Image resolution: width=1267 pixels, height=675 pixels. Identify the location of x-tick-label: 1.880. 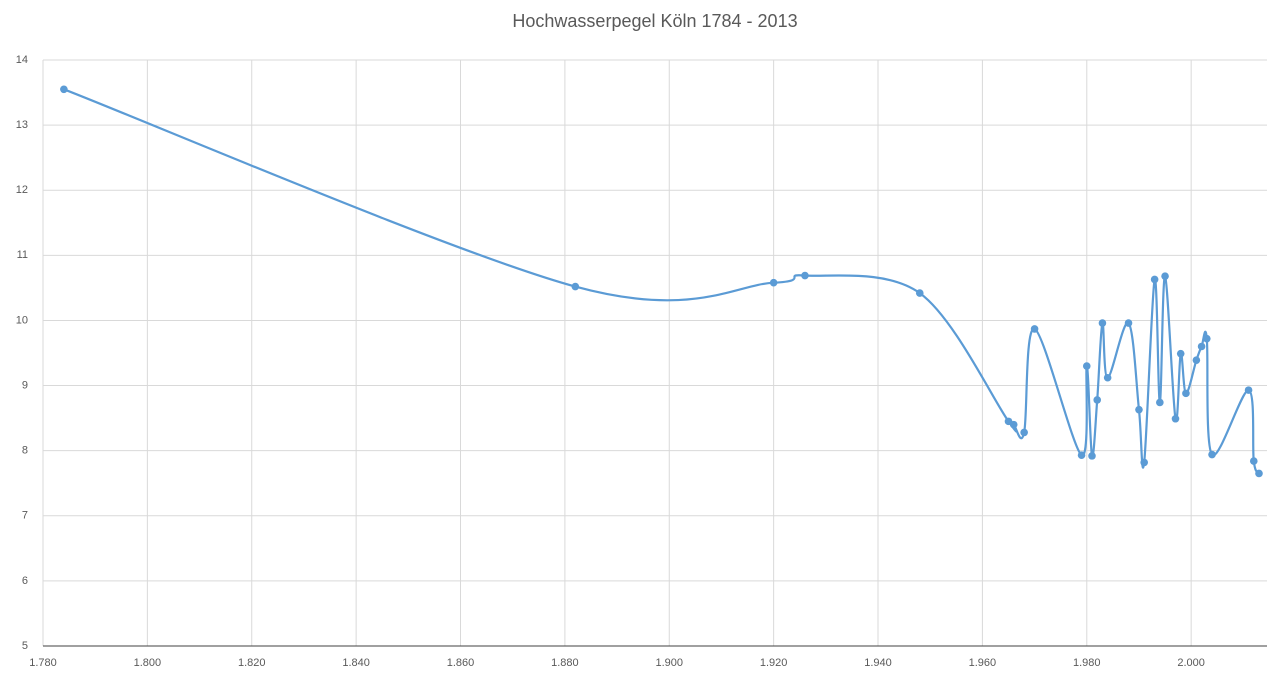
(565, 663).